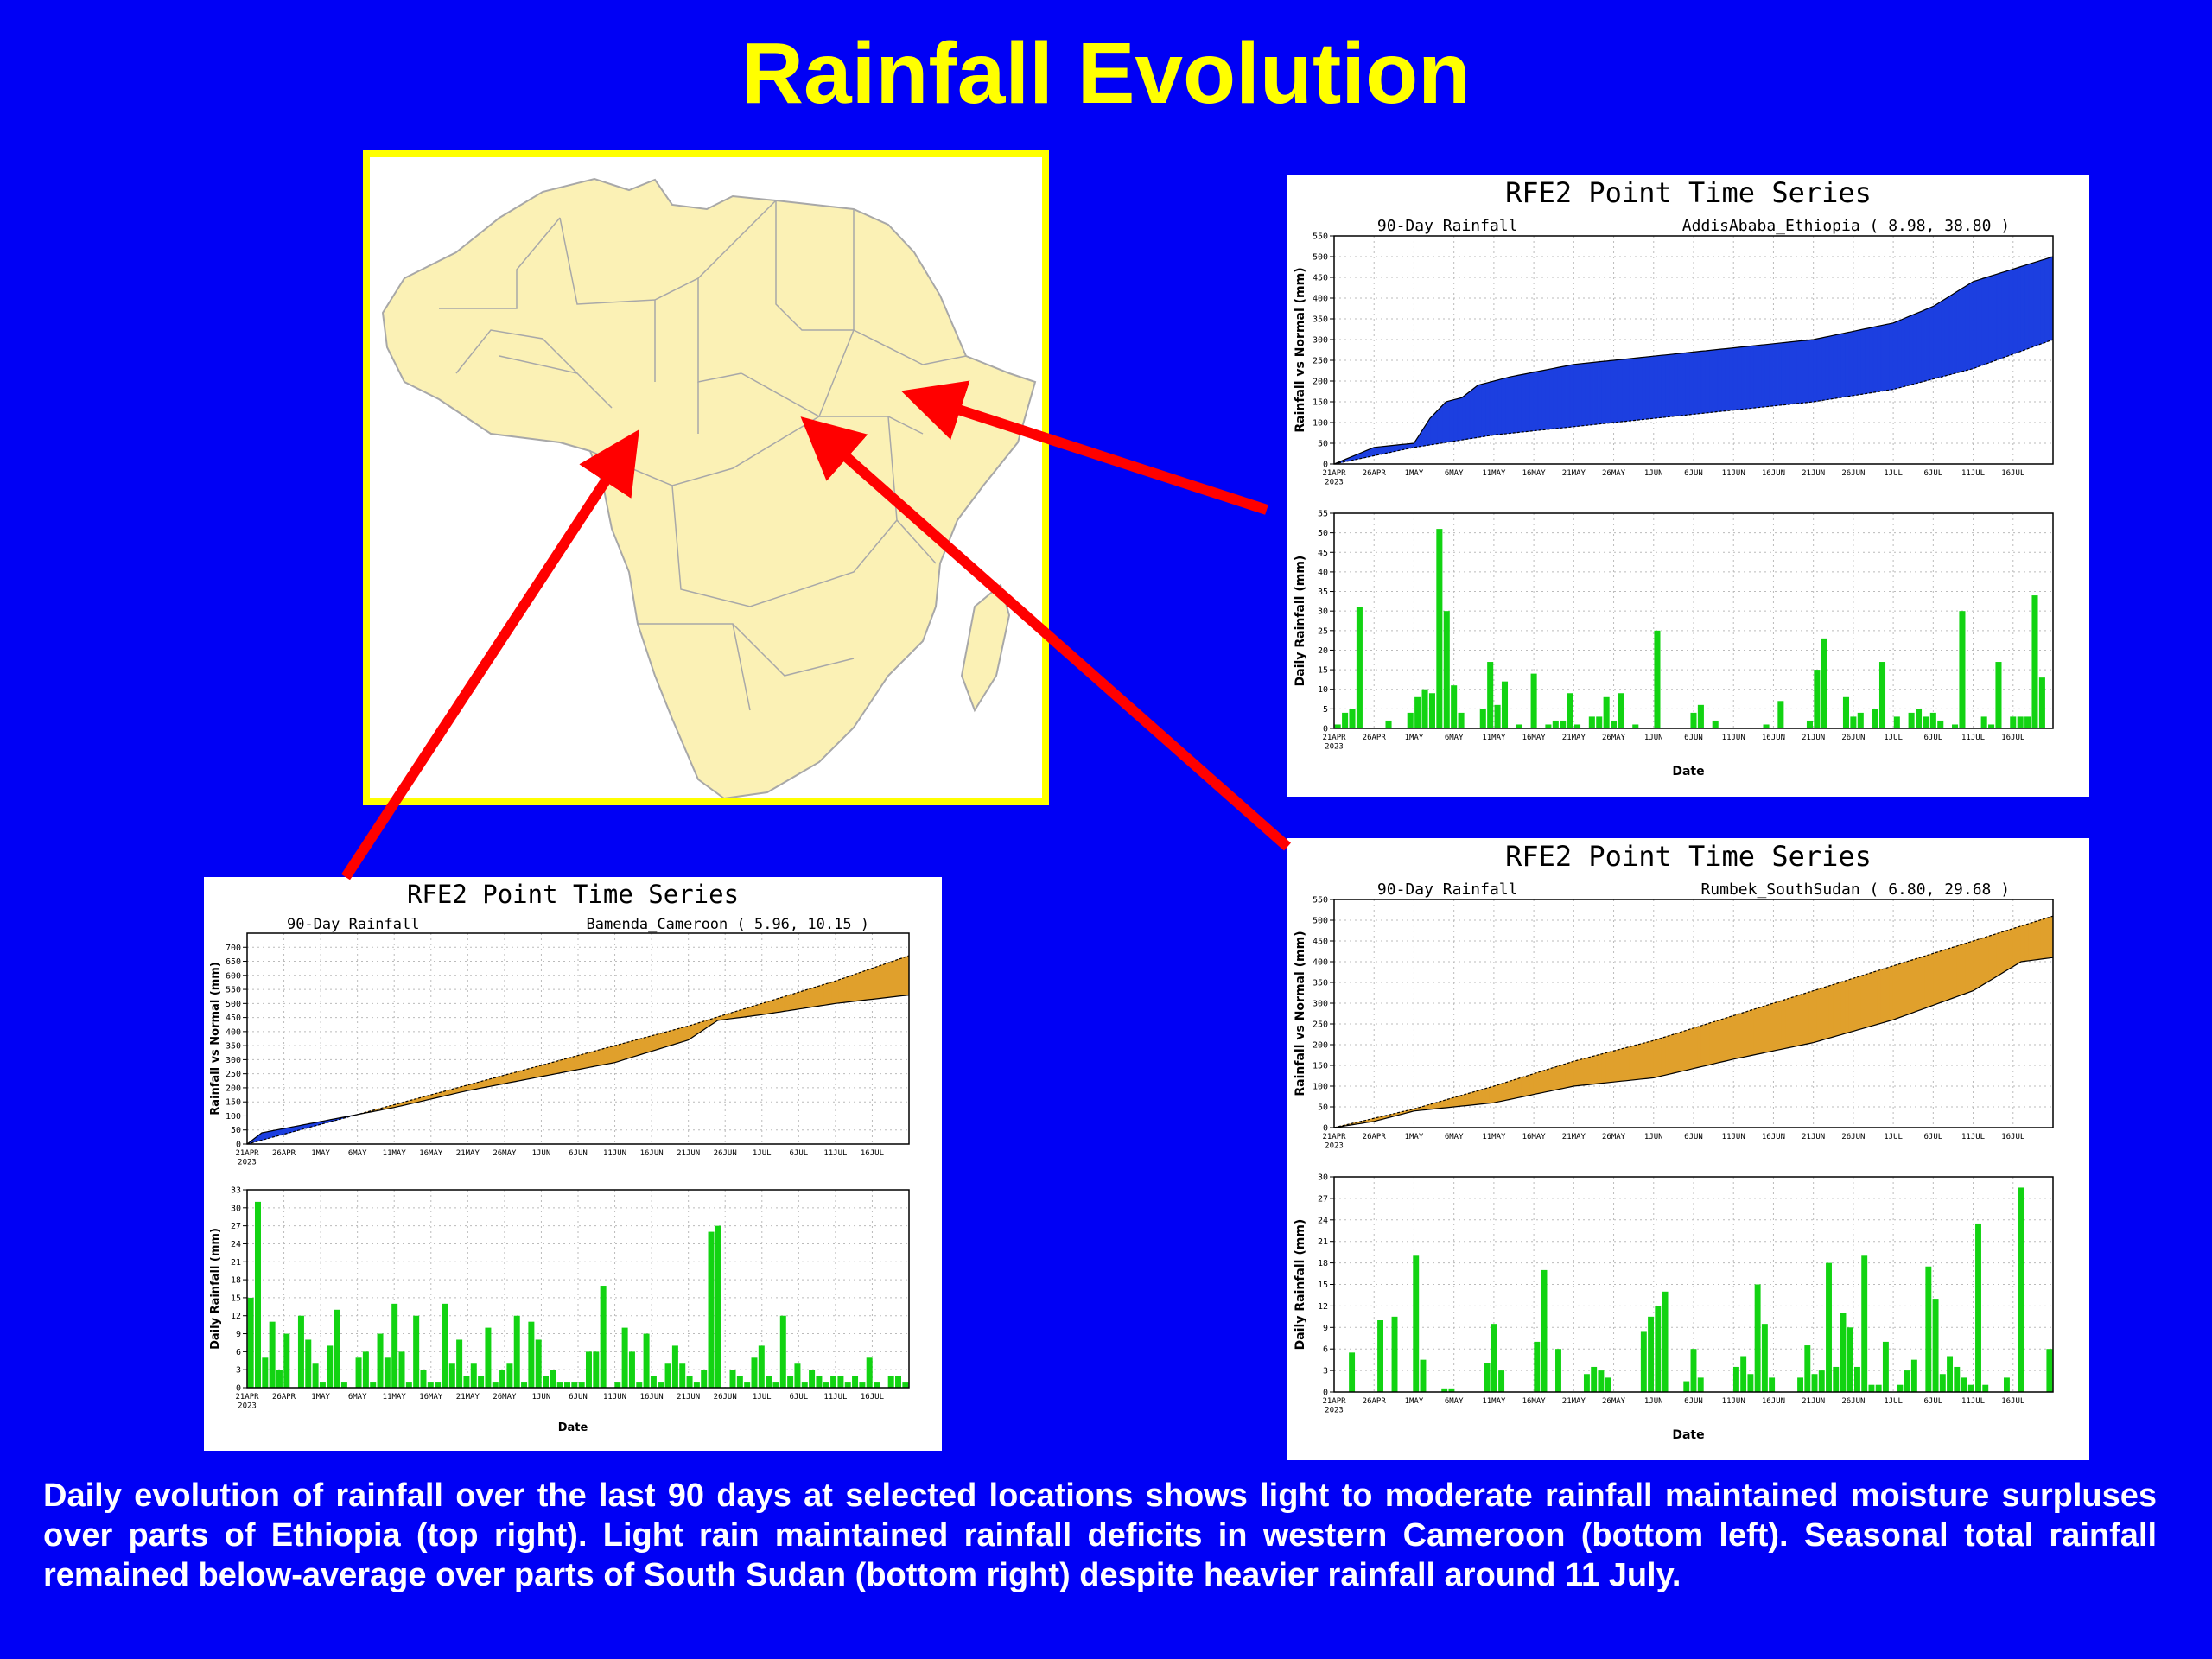 This screenshot has height=1659, width=2212. Describe the element at coordinates (233, 1032) in the screenshot. I see `y-tick-label: 400` at that location.